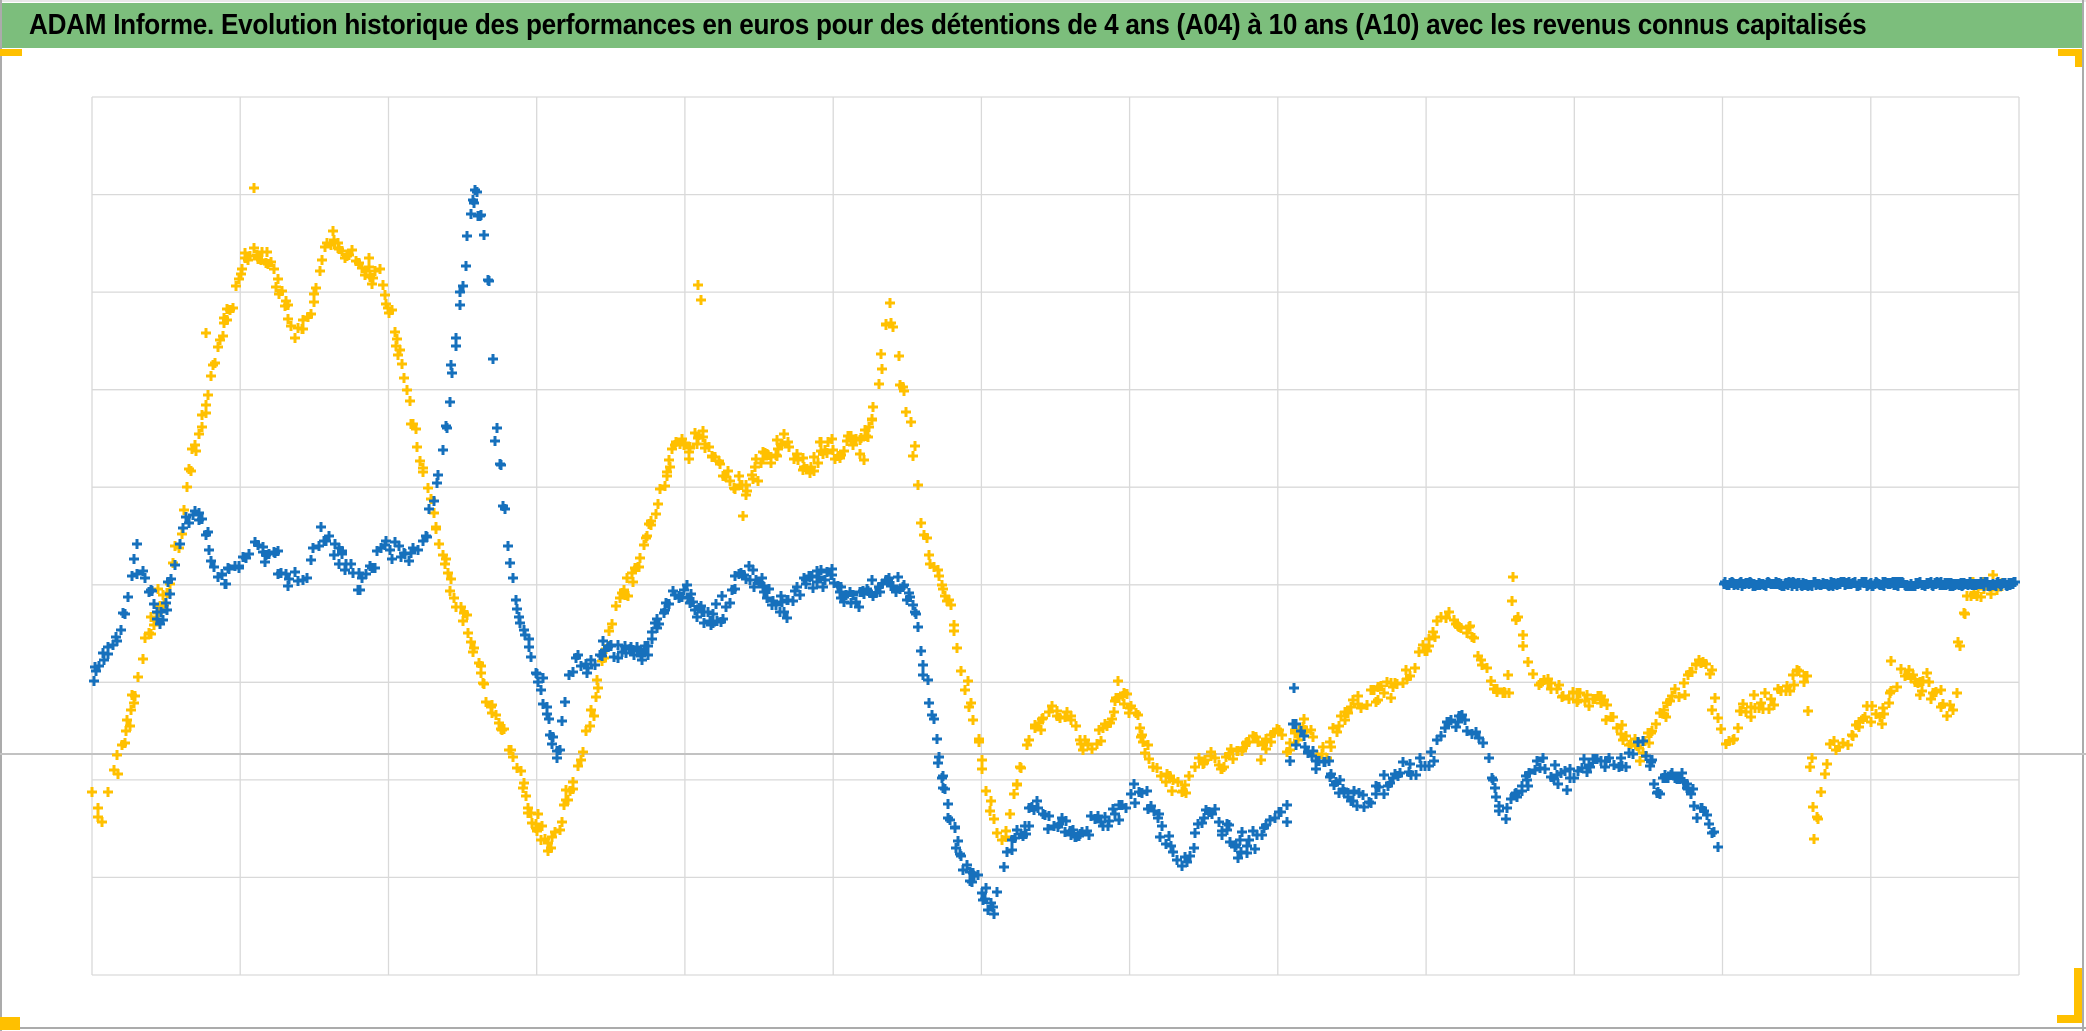  Describe the element at coordinates (1043, 1) in the screenshot. I see `window-border-top` at that location.